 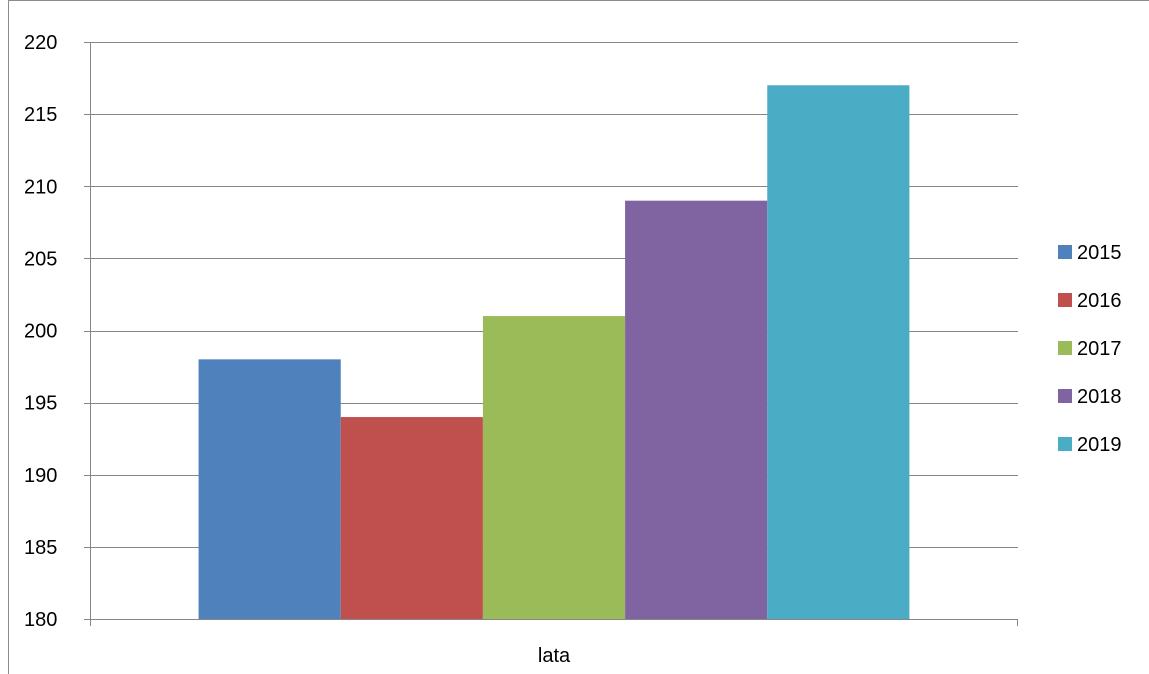 I want to click on bar-2017, so click(x=554, y=467).